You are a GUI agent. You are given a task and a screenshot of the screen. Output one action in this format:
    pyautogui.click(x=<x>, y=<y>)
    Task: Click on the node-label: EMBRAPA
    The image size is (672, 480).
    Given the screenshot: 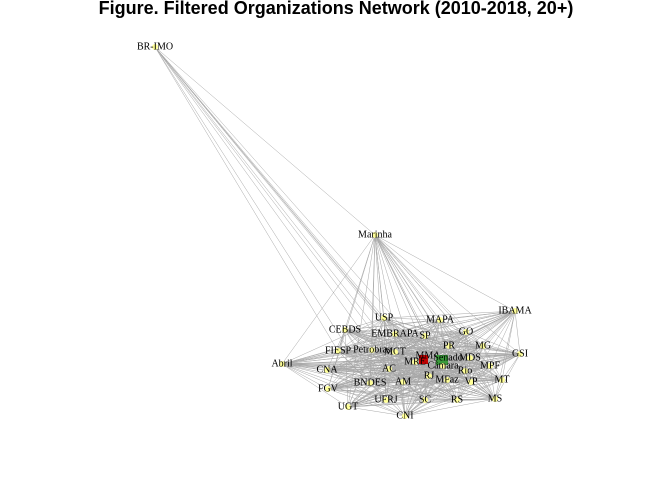 What is the action you would take?
    pyautogui.click(x=395, y=333)
    